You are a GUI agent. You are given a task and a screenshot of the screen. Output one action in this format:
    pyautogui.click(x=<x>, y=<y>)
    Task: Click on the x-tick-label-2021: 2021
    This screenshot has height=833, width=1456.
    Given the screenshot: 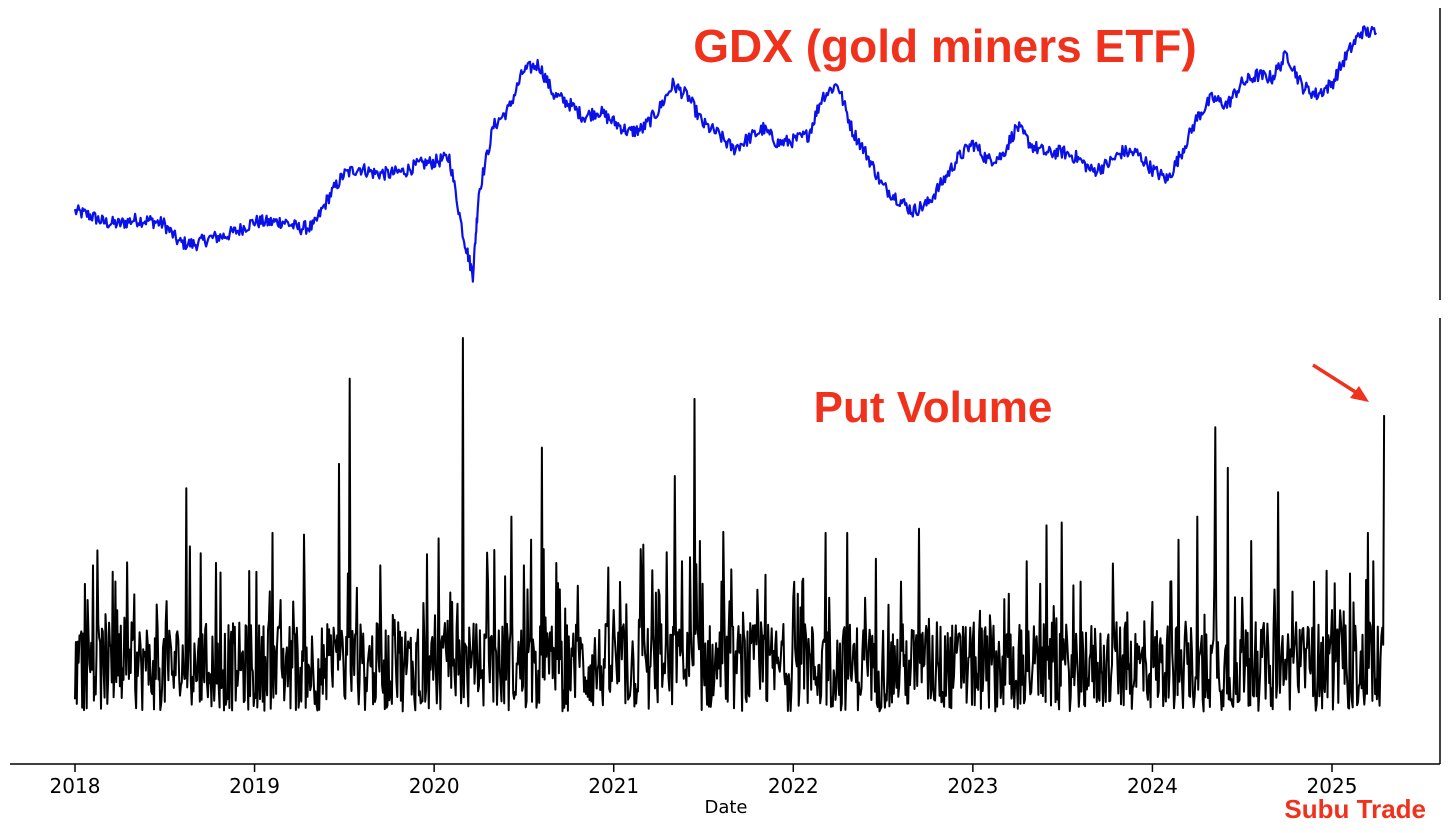 What is the action you would take?
    pyautogui.click(x=613, y=786)
    